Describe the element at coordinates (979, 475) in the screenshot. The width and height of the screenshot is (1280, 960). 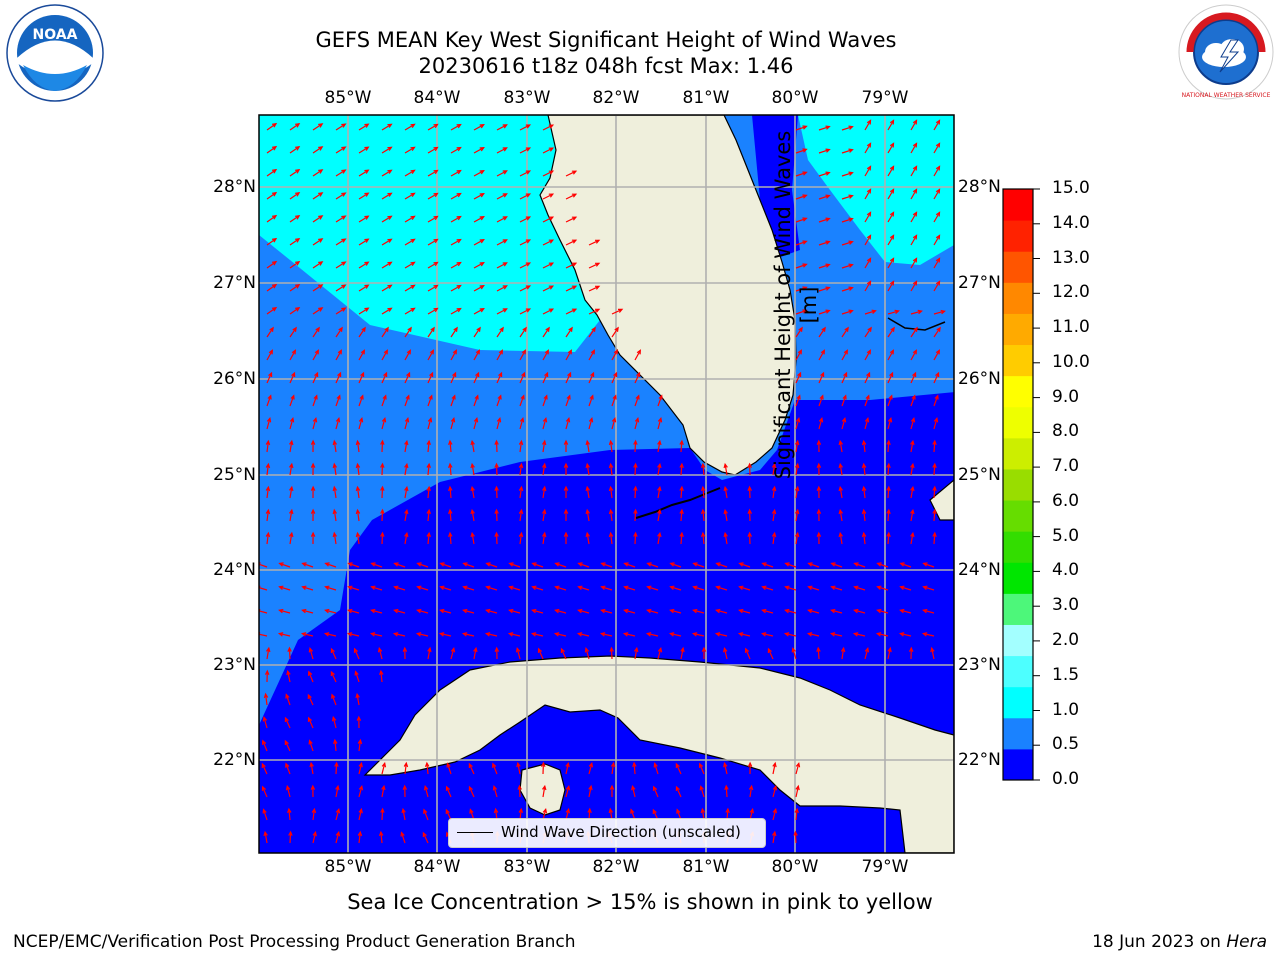
I see `lat-label: 25°N` at that location.